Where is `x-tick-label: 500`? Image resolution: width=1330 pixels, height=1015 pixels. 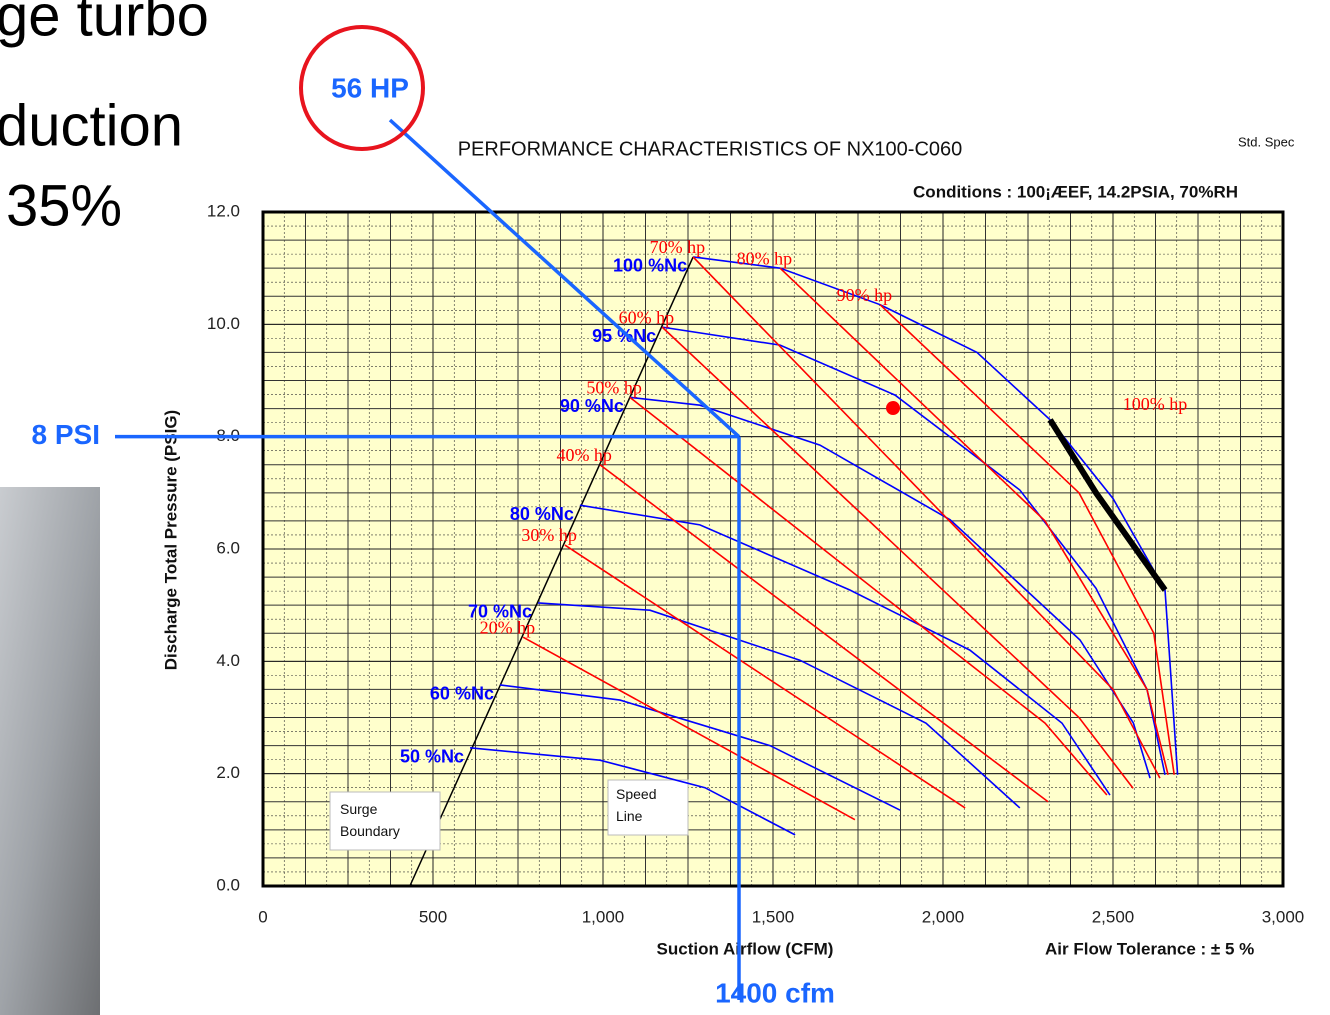
x-tick-label: 500 is located at coordinates (433, 916).